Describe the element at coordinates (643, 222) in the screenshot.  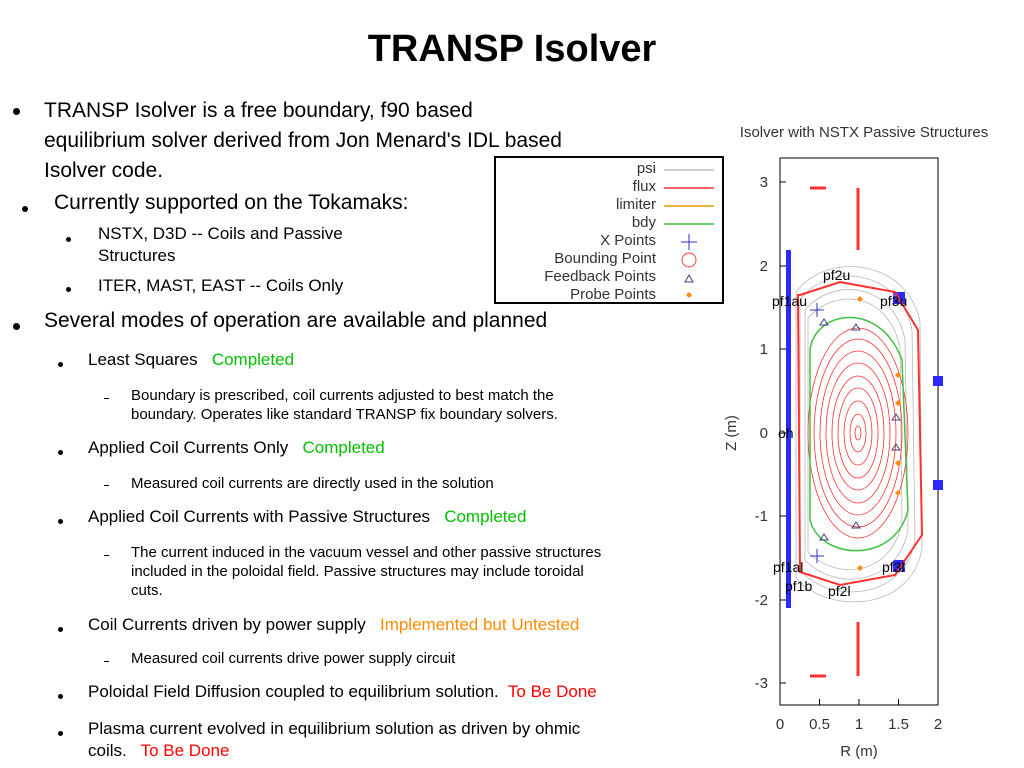
I see `legend-entry: bdy` at that location.